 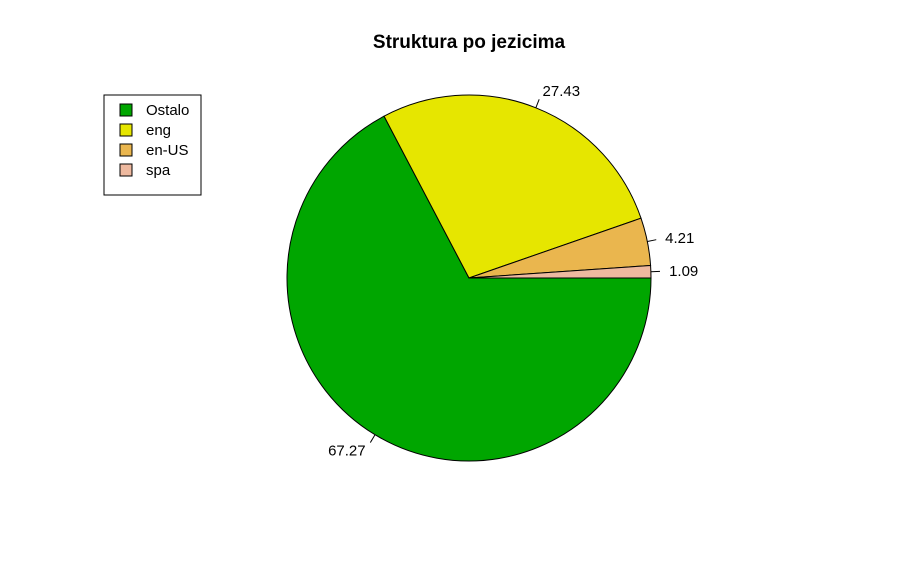 I want to click on pie-slice-spa, so click(x=560, y=271).